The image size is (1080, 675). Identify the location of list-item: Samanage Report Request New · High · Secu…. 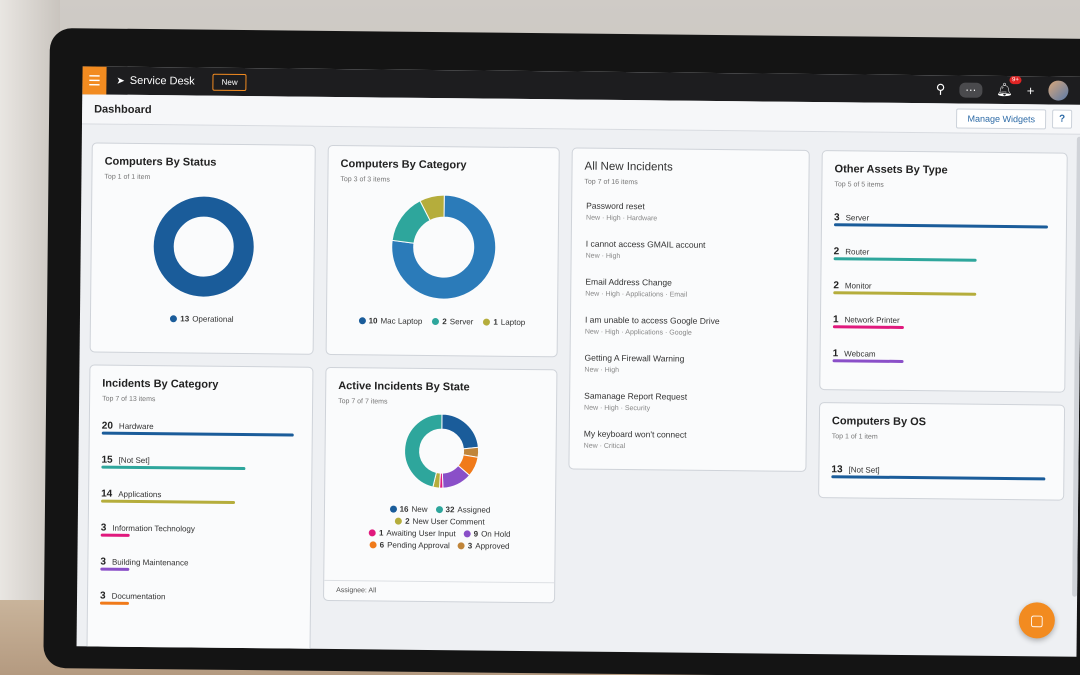
(689, 411).